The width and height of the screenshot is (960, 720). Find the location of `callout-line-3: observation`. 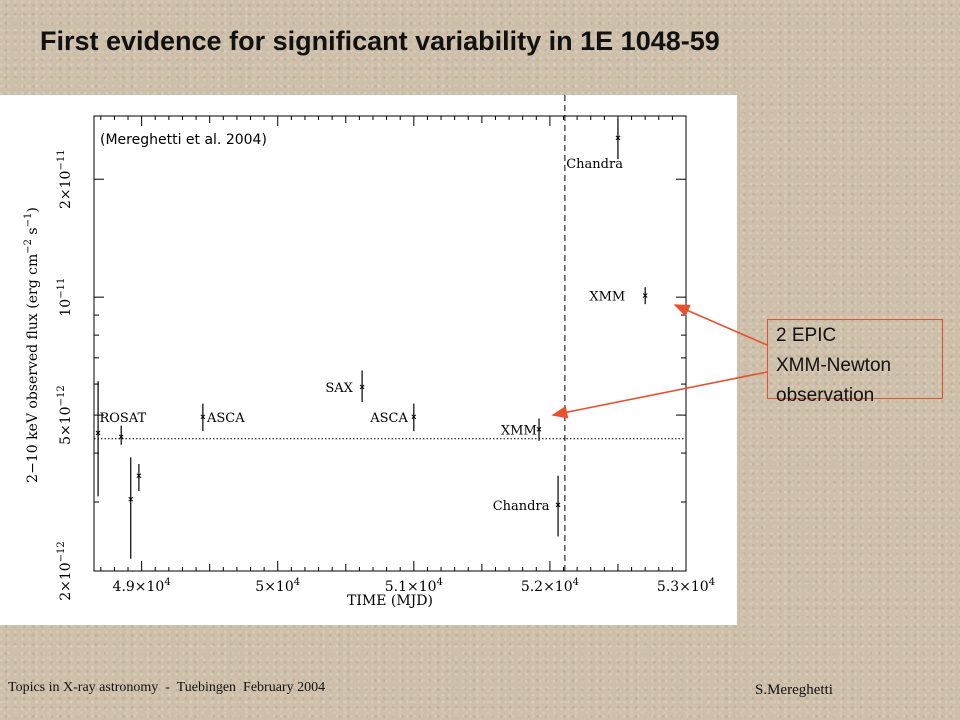

callout-line-3: observation is located at coordinates (825, 395).